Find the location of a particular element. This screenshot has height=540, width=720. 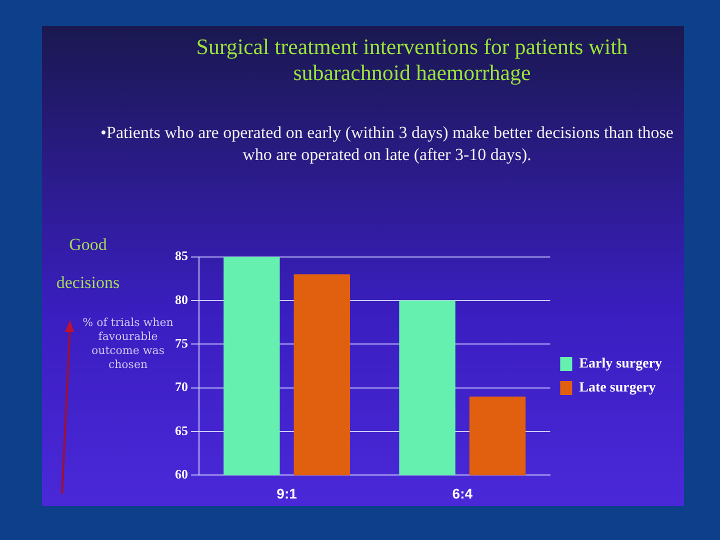

y-tick-label: 75 is located at coordinates (181, 343).